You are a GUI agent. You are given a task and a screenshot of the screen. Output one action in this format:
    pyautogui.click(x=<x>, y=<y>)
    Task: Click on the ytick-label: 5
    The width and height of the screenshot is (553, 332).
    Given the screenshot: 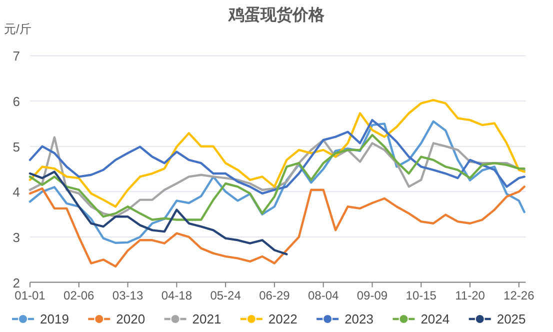 What is the action you would take?
    pyautogui.click(x=16, y=146)
    